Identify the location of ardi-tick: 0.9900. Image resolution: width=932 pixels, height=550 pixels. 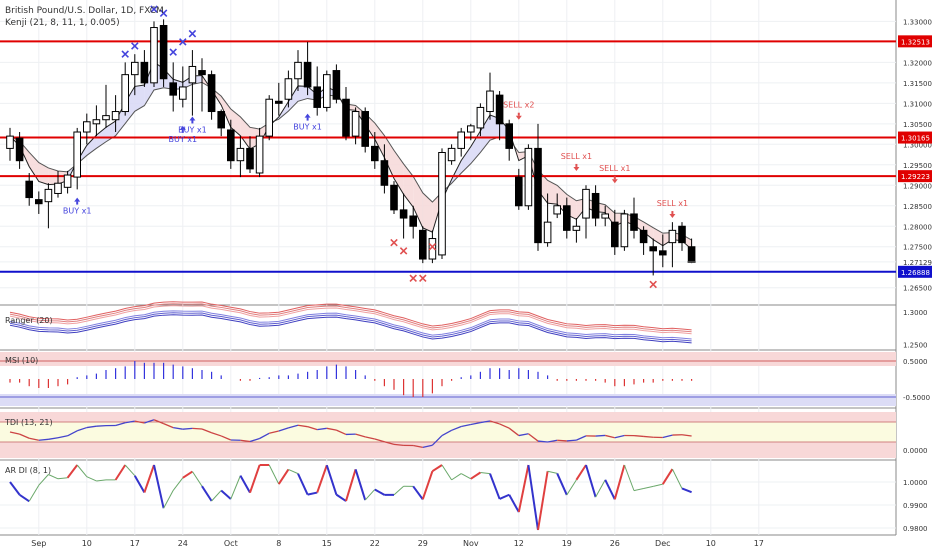
(915, 506).